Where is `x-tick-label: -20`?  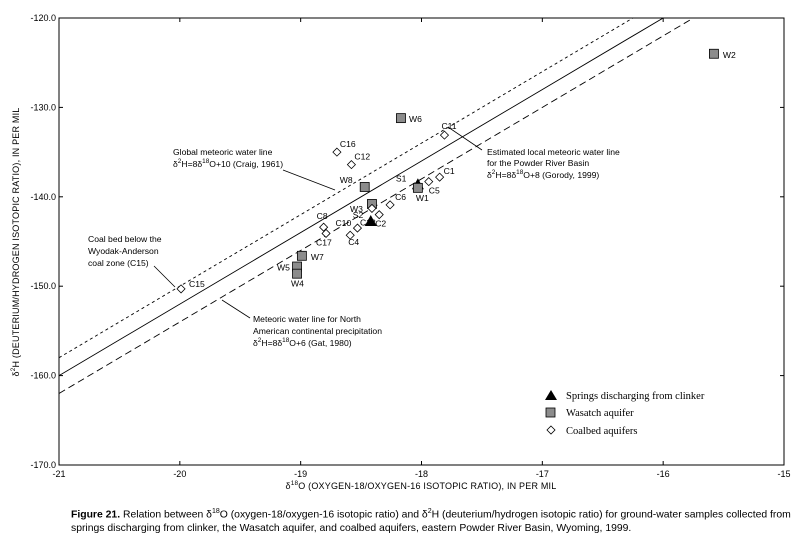 x-tick-label: -20 is located at coordinates (179, 474).